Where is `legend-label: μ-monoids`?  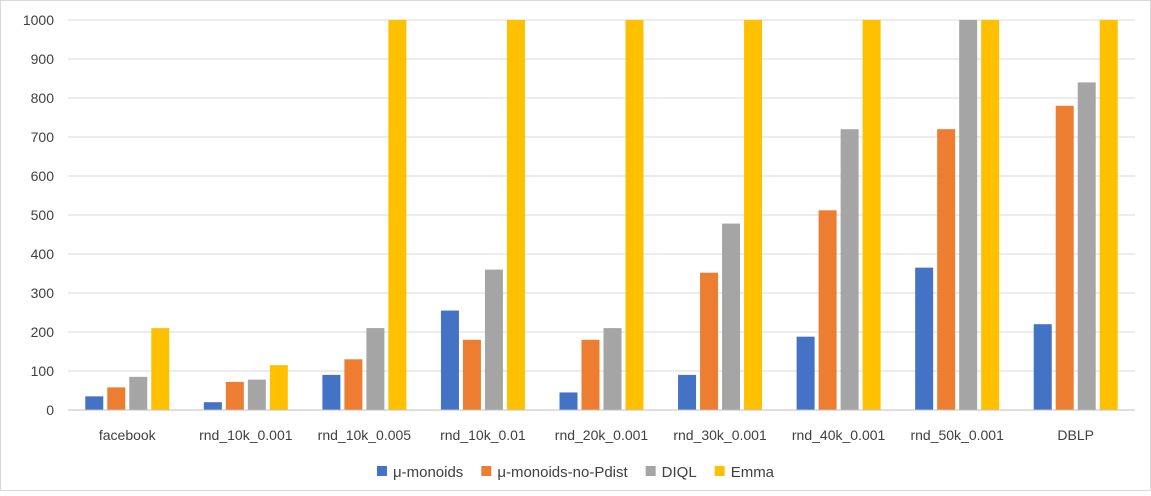
legend-label: μ-monoids is located at coordinates (428, 472).